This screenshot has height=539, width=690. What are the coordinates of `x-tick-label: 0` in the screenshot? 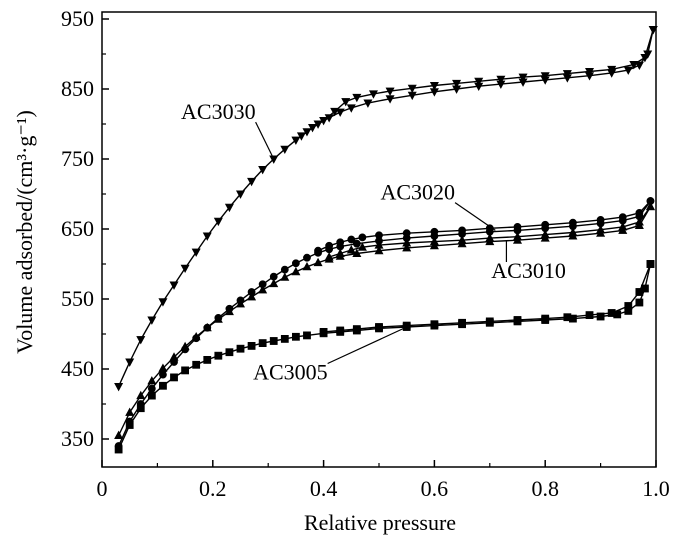 It's located at (102, 488).